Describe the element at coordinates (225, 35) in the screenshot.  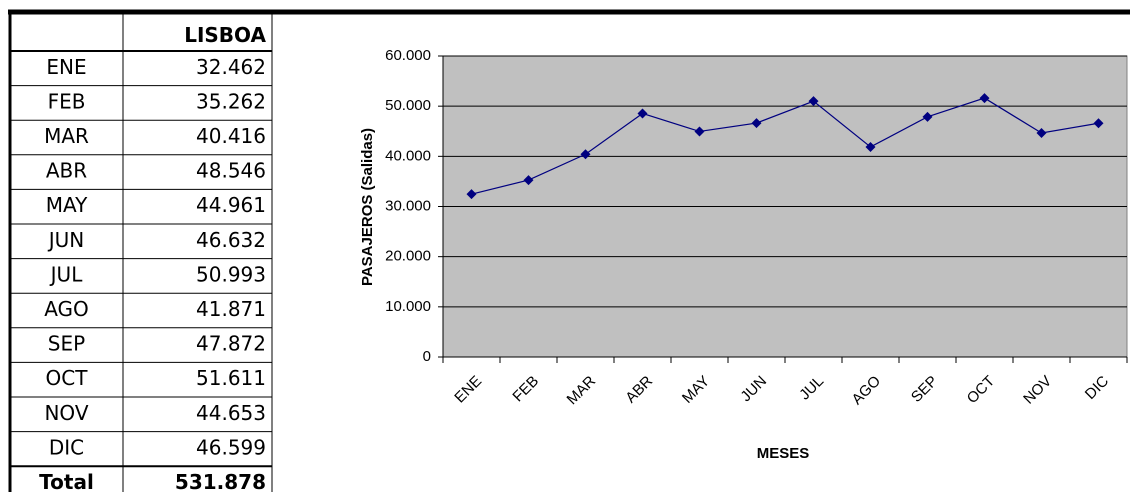
I see `header-cell: LISBOA` at that location.